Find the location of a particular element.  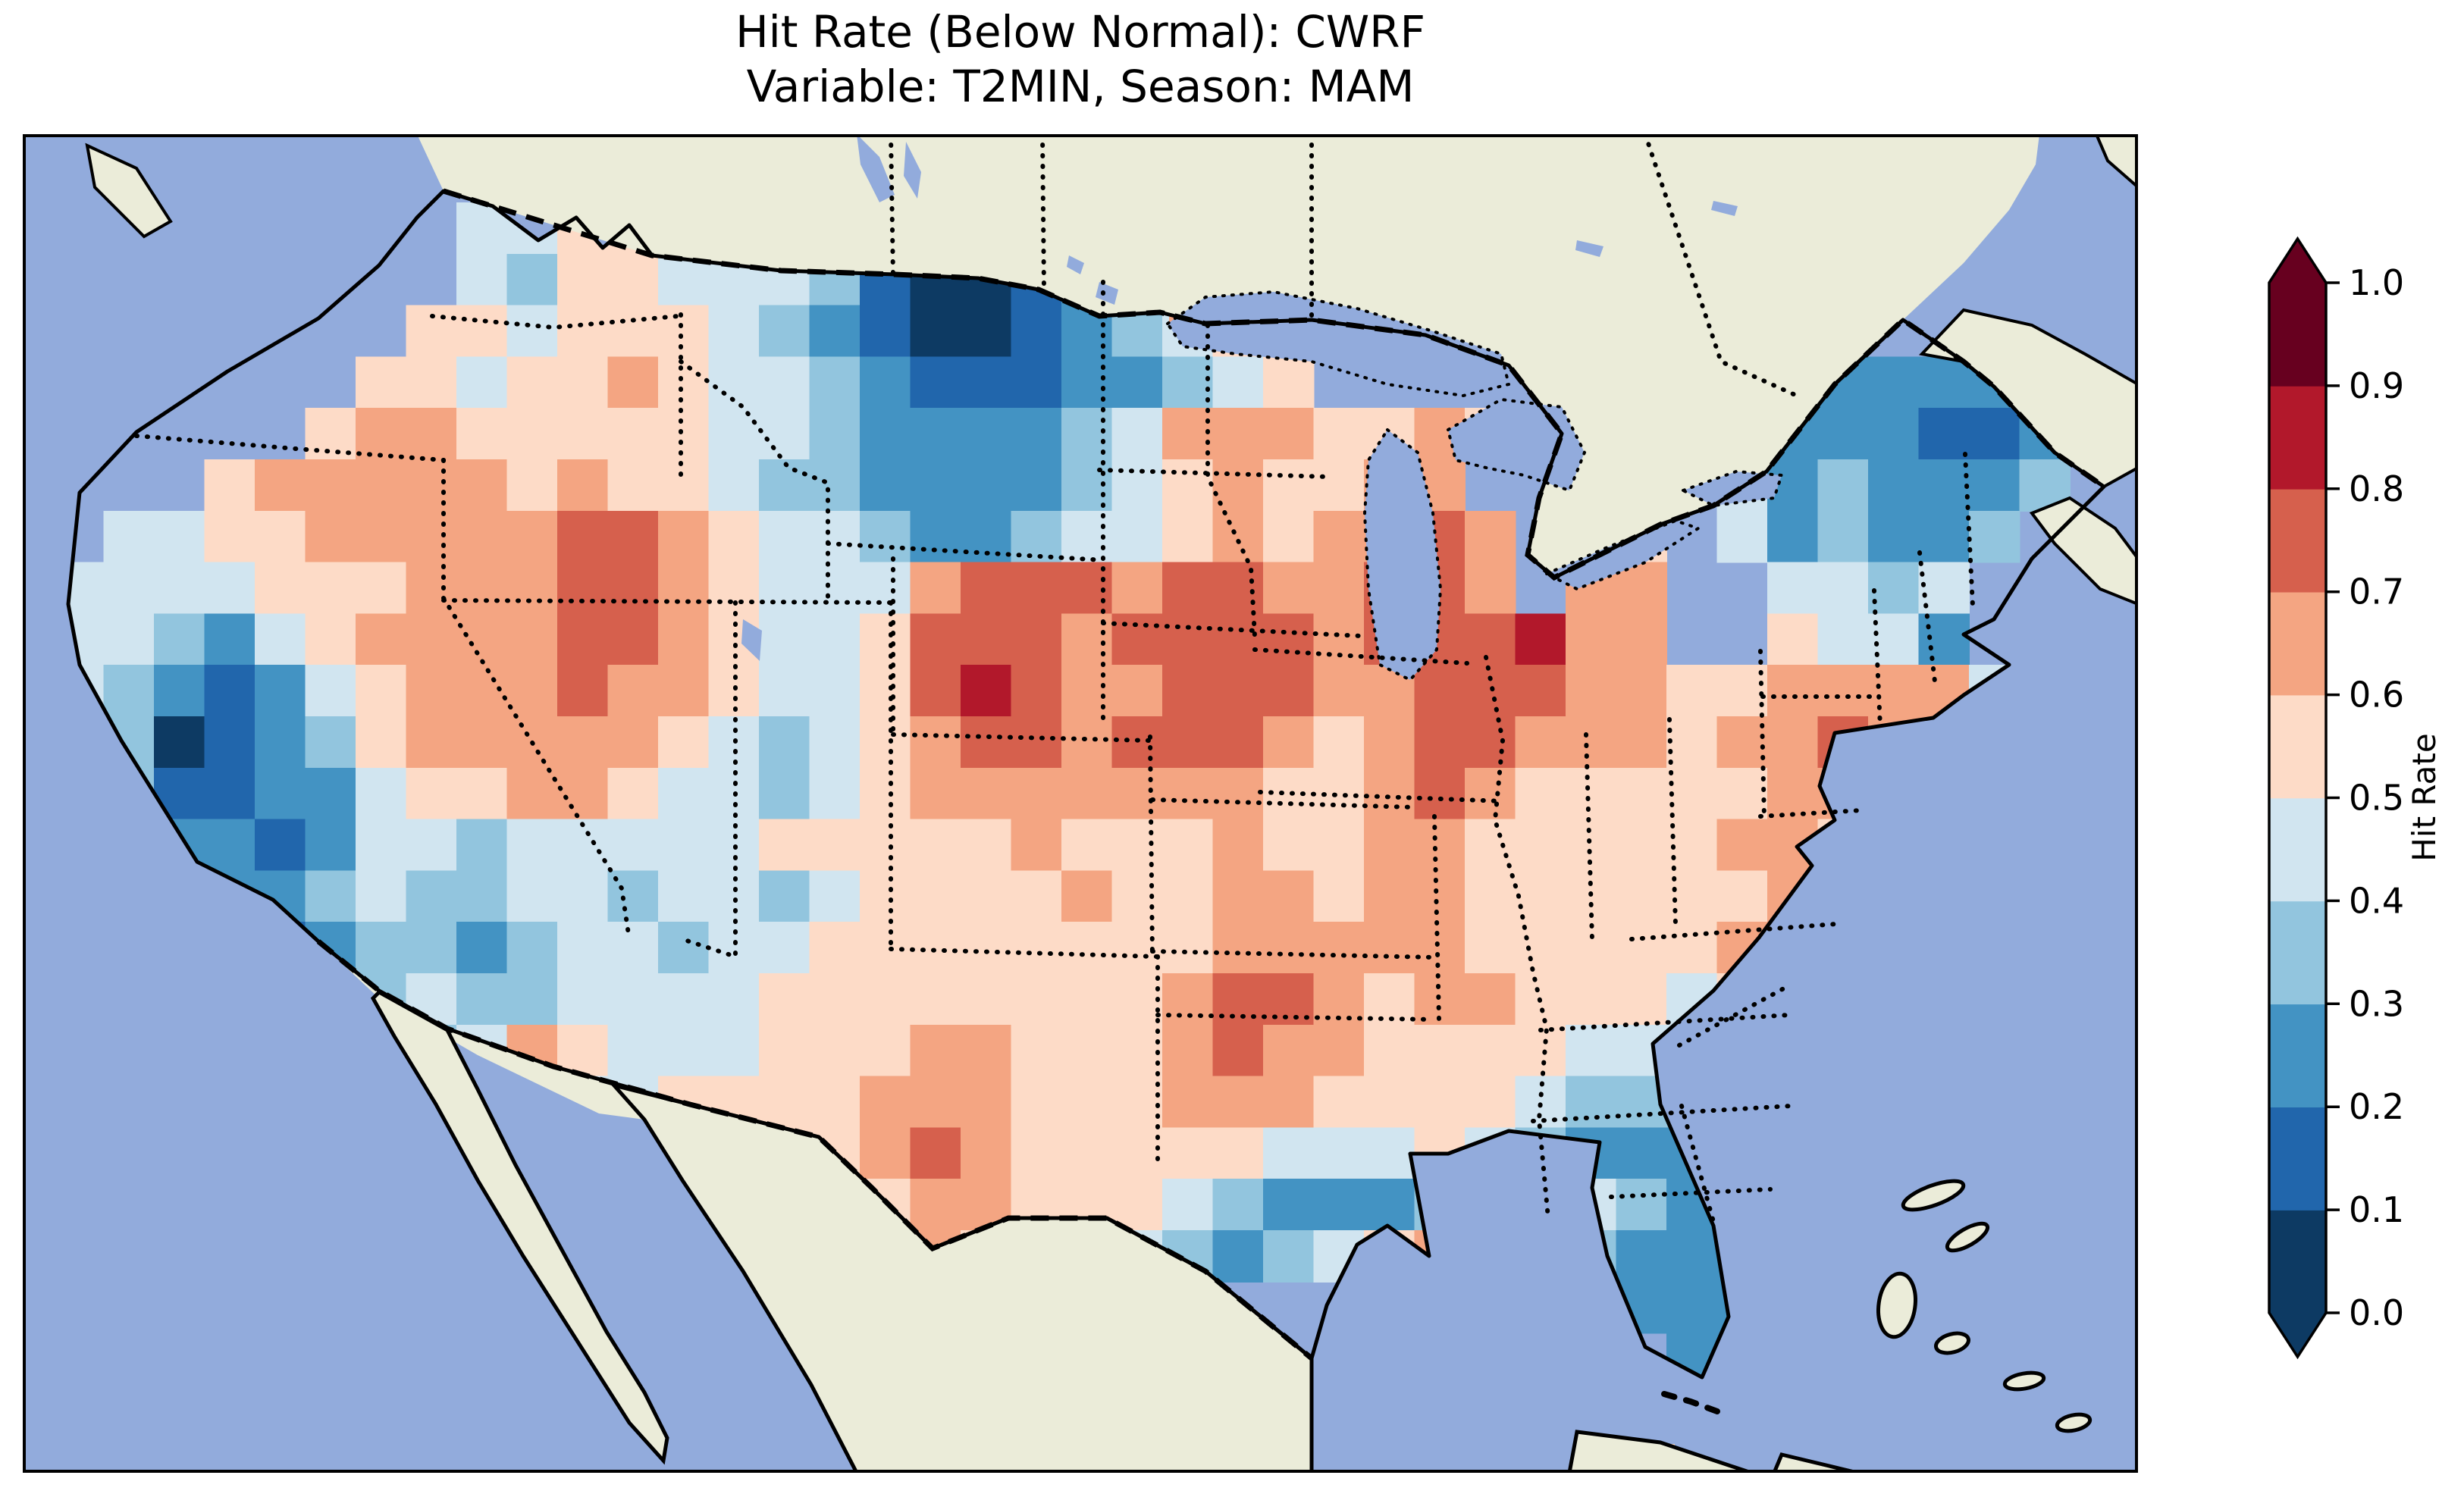

mexico-border-strip is located at coordinates (481, 1030).